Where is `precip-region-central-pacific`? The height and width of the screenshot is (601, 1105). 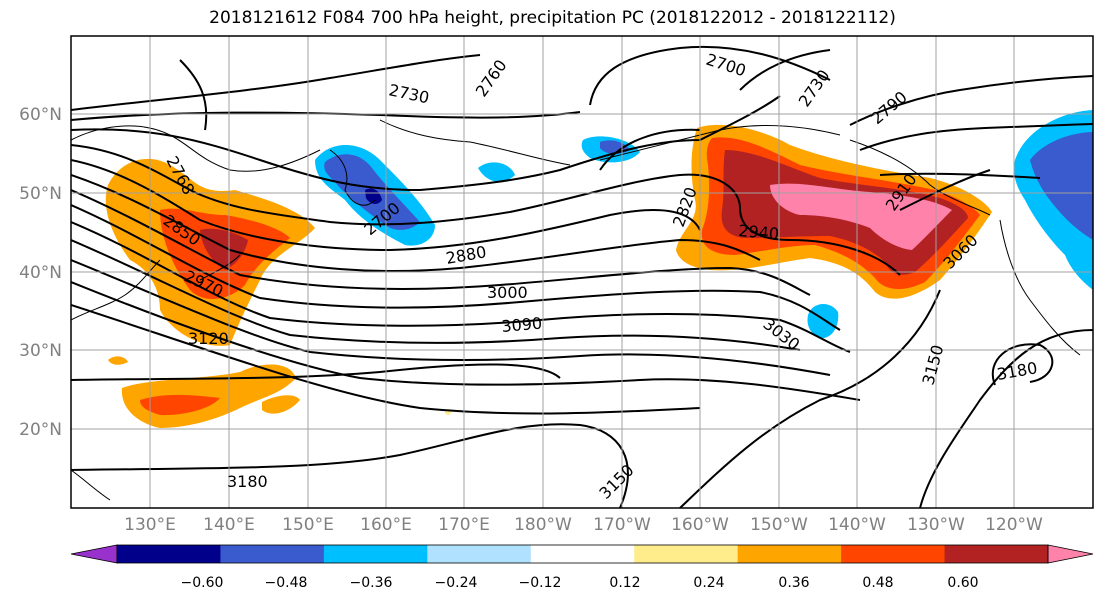
precip-region-central-pacific is located at coordinates (823, 321).